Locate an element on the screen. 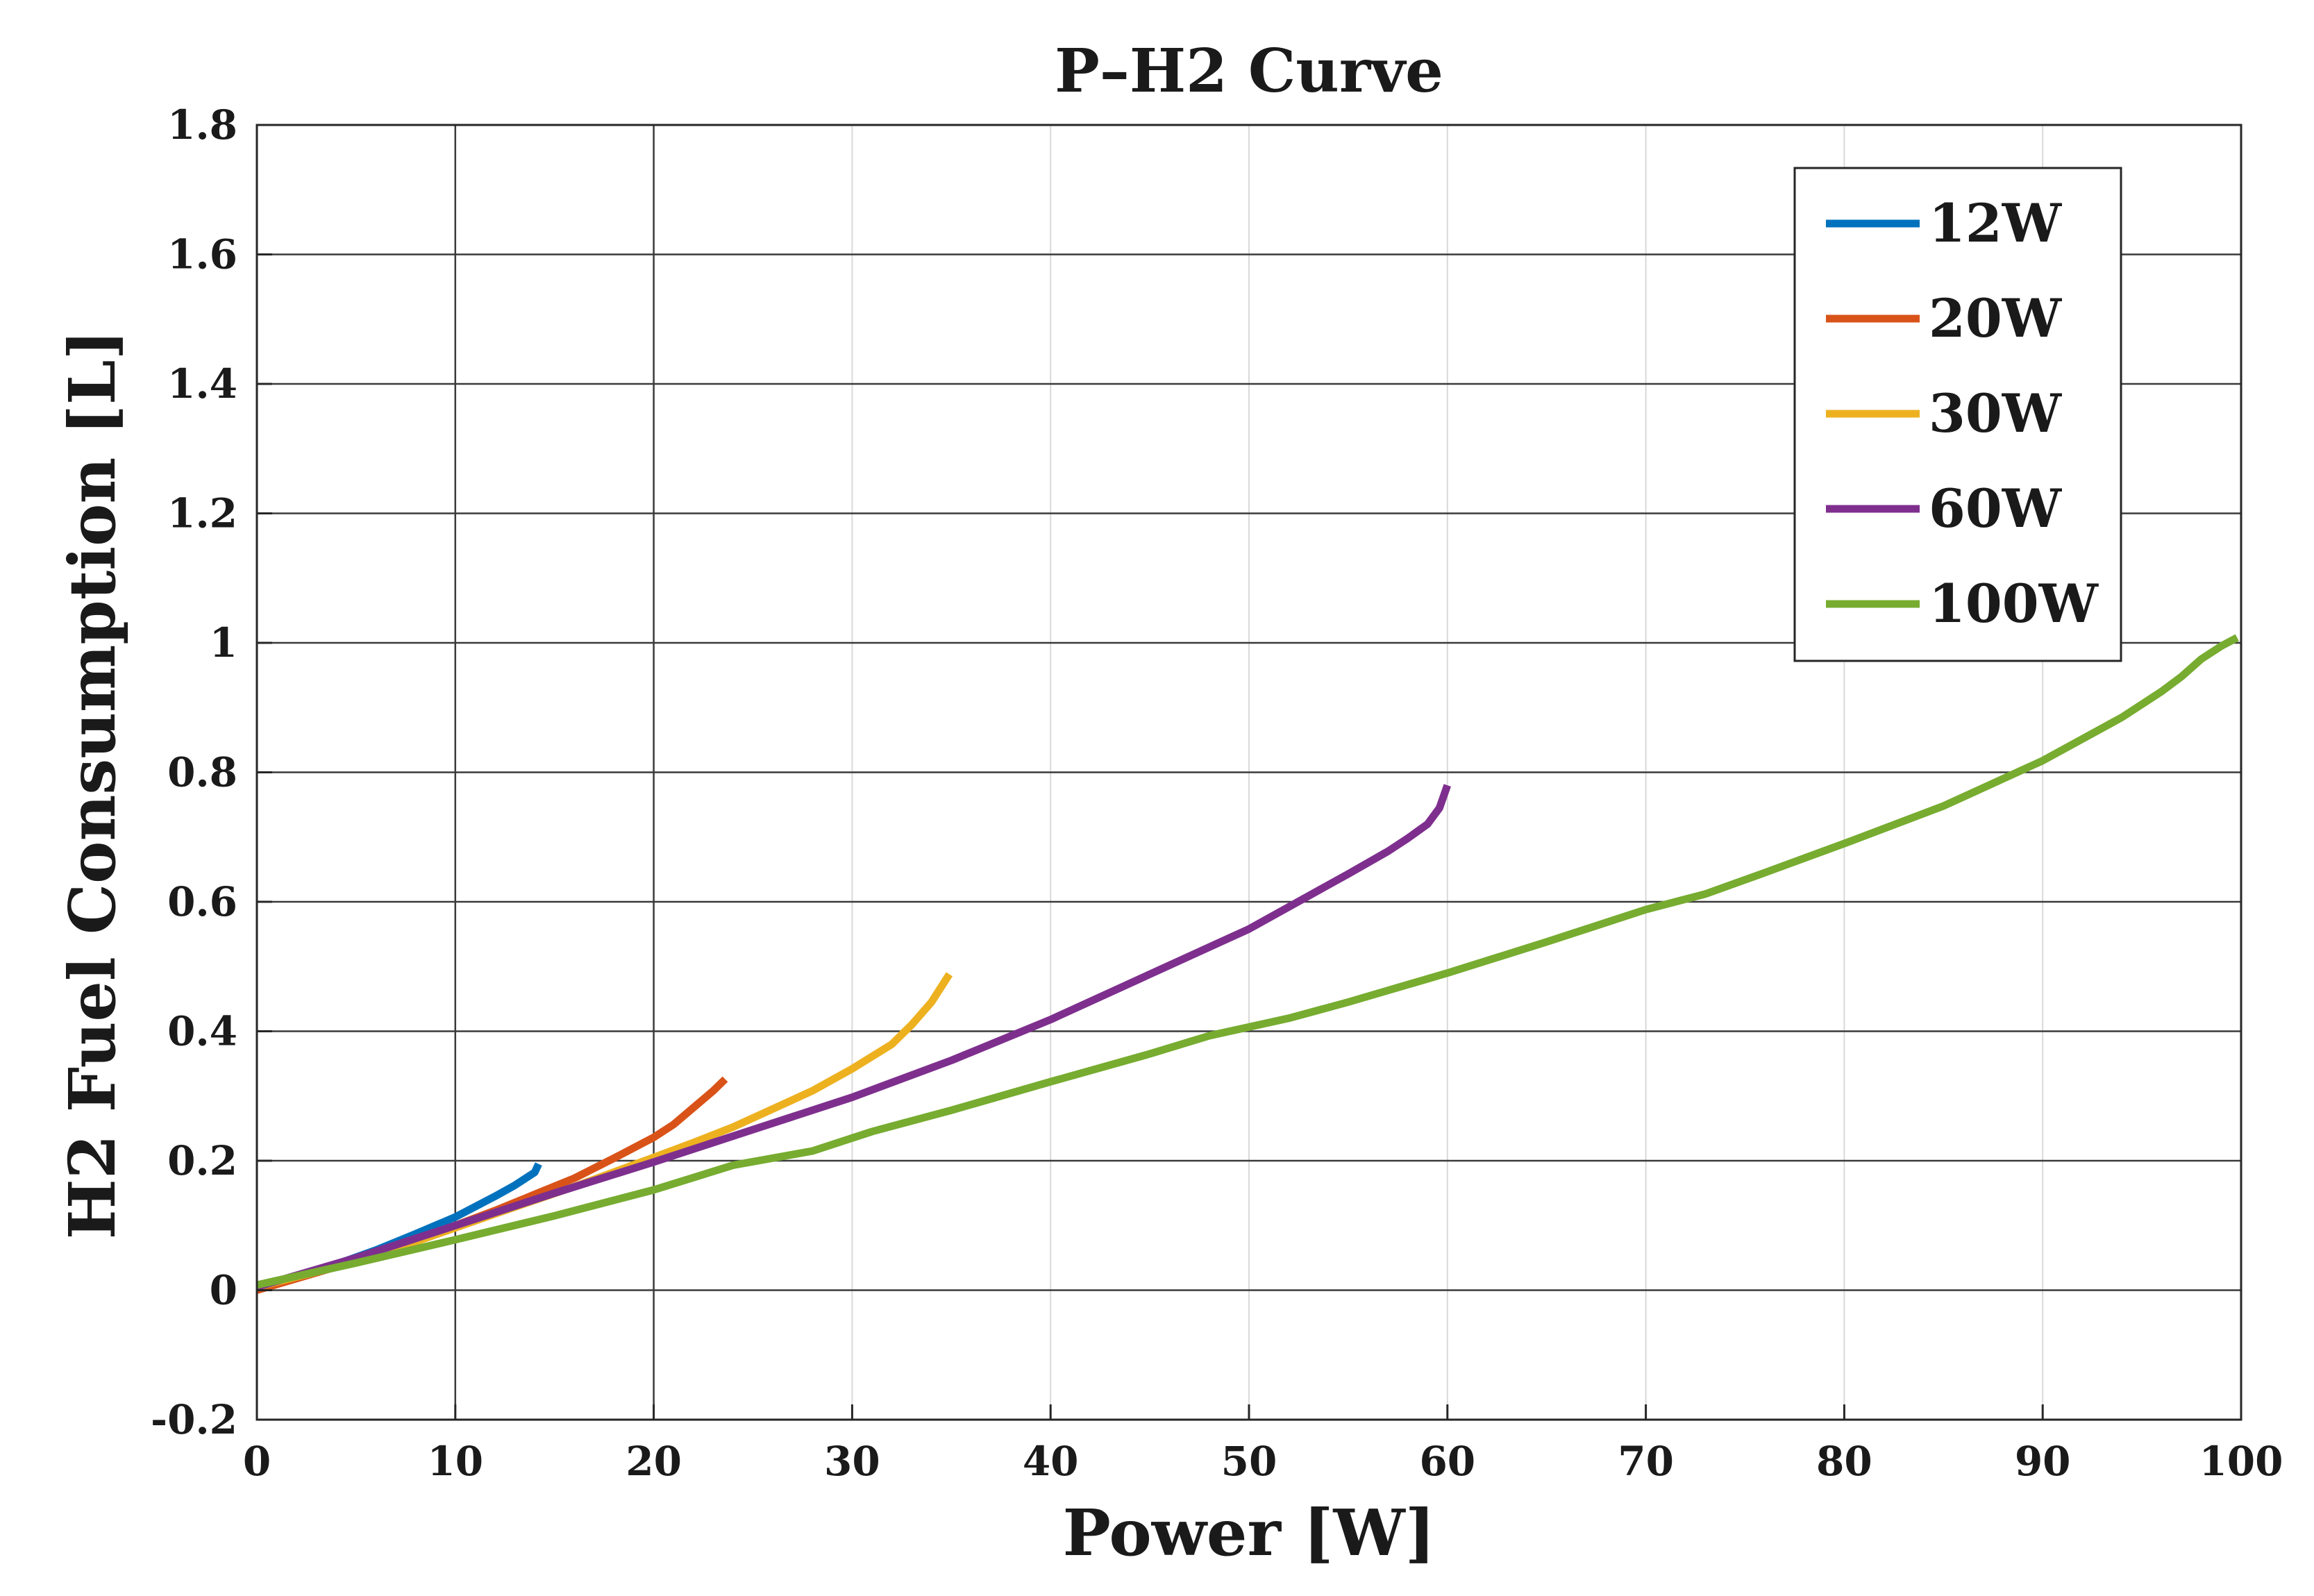  y-axis-label: H2 Fuel Consumption [L] is located at coordinates (92, 784).